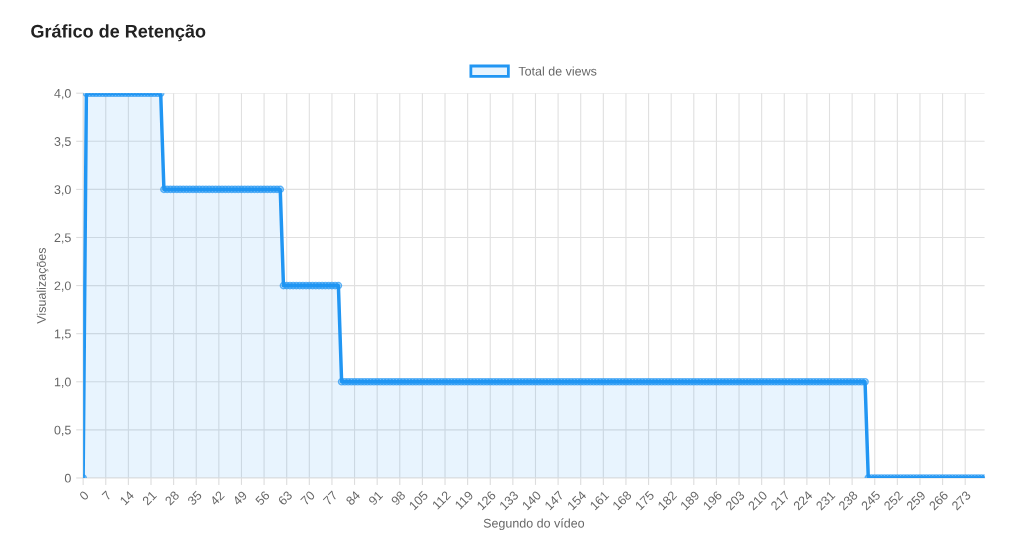 This screenshot has height=545, width=1014. What do you see at coordinates (194, 498) in the screenshot?
I see `x-tick-label: 35` at bounding box center [194, 498].